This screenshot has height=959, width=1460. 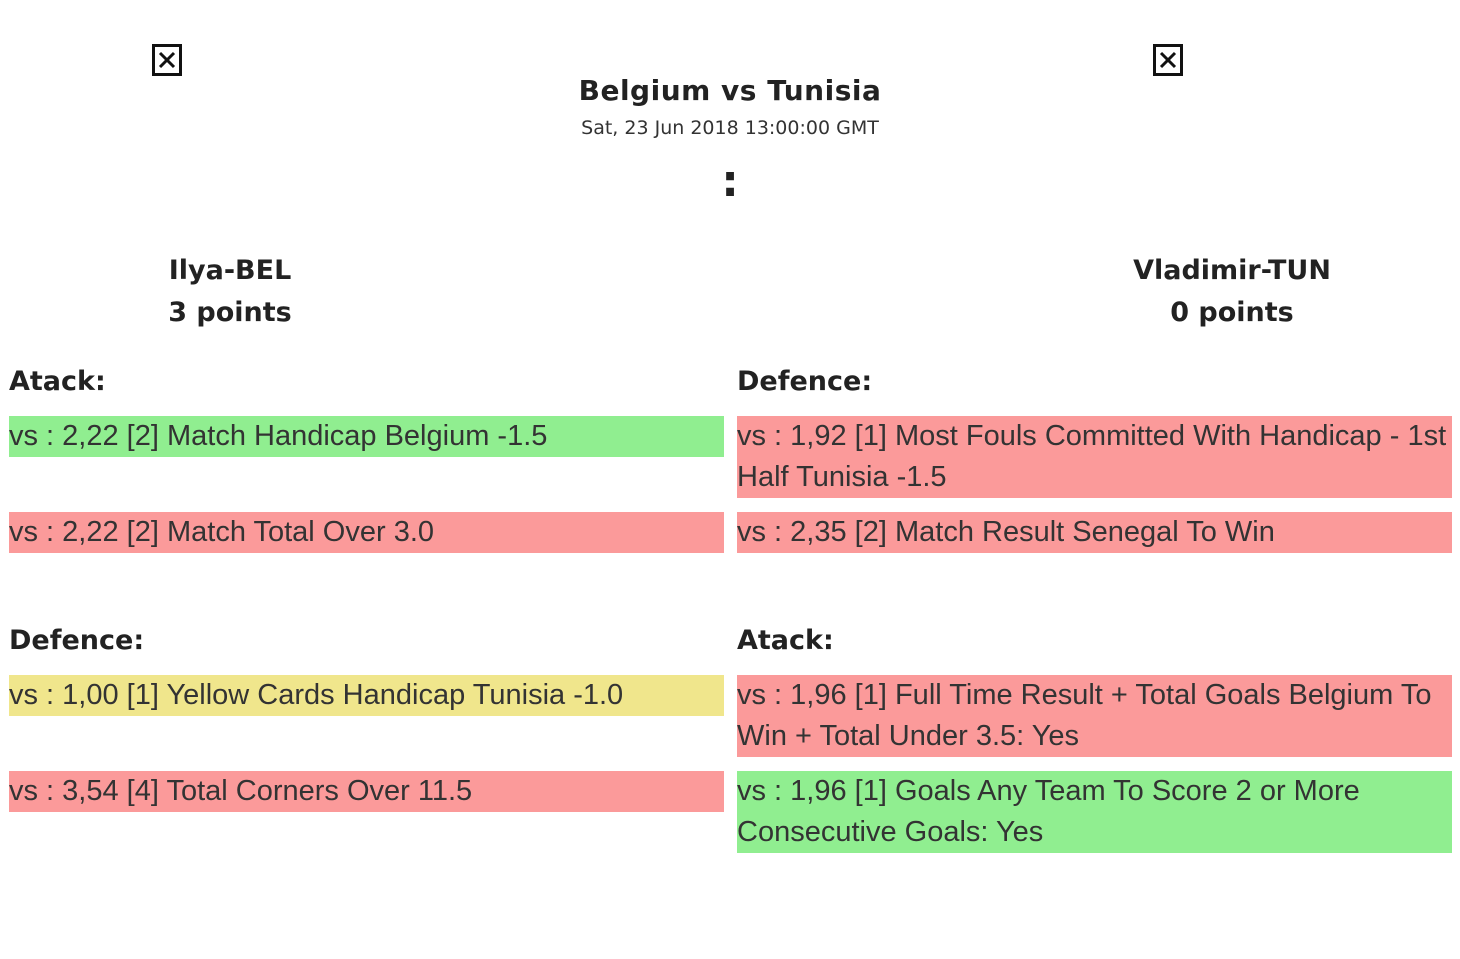 What do you see at coordinates (230, 312) in the screenshot?
I see `player-points: 3 points` at bounding box center [230, 312].